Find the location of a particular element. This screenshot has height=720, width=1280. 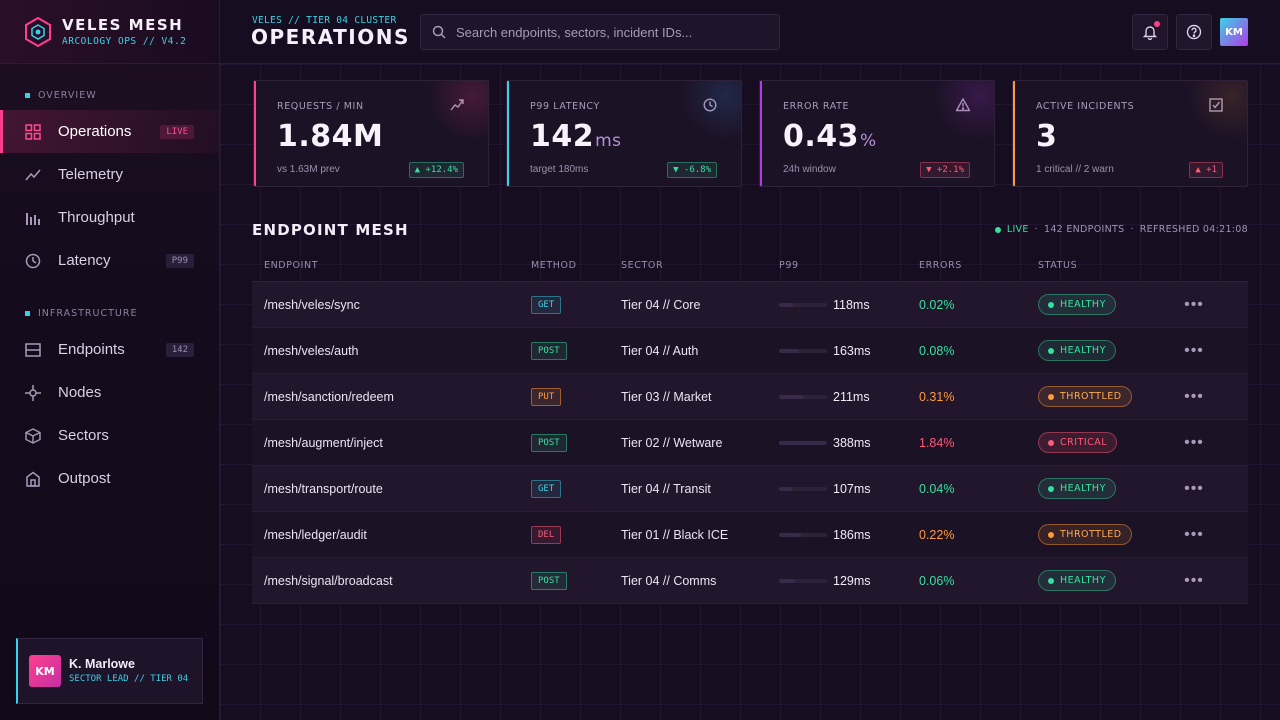

kpi-label: REQUESTS / MIN is located at coordinates (320, 106).